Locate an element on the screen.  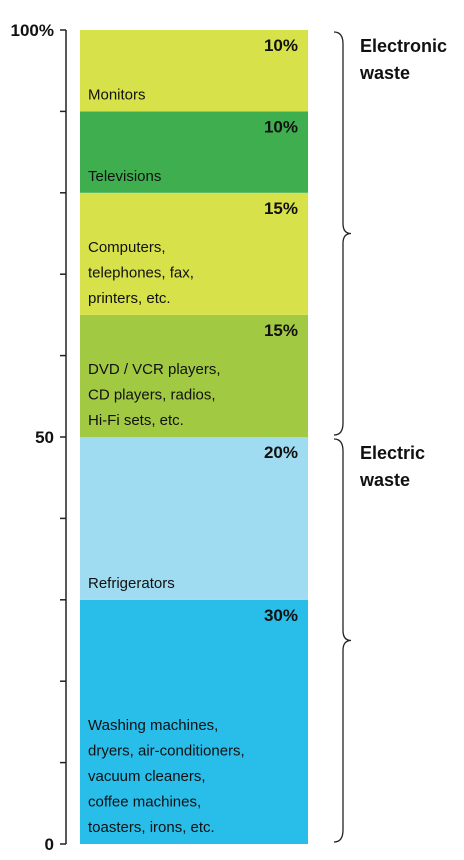
segment-category-label: Refrigerators is located at coordinates (131, 583).